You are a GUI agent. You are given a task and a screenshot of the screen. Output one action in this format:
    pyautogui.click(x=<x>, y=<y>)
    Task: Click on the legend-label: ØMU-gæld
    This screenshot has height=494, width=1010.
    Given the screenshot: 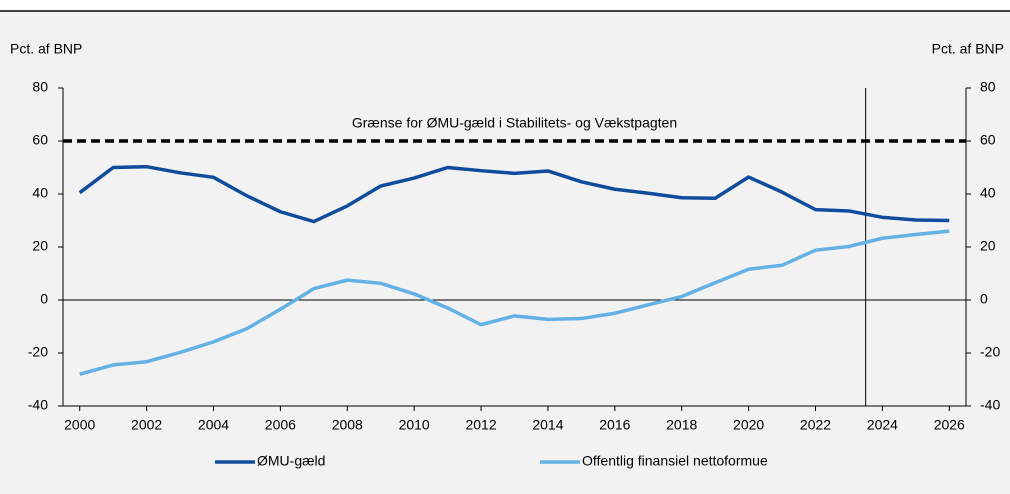 What is the action you would take?
    pyautogui.click(x=291, y=461)
    